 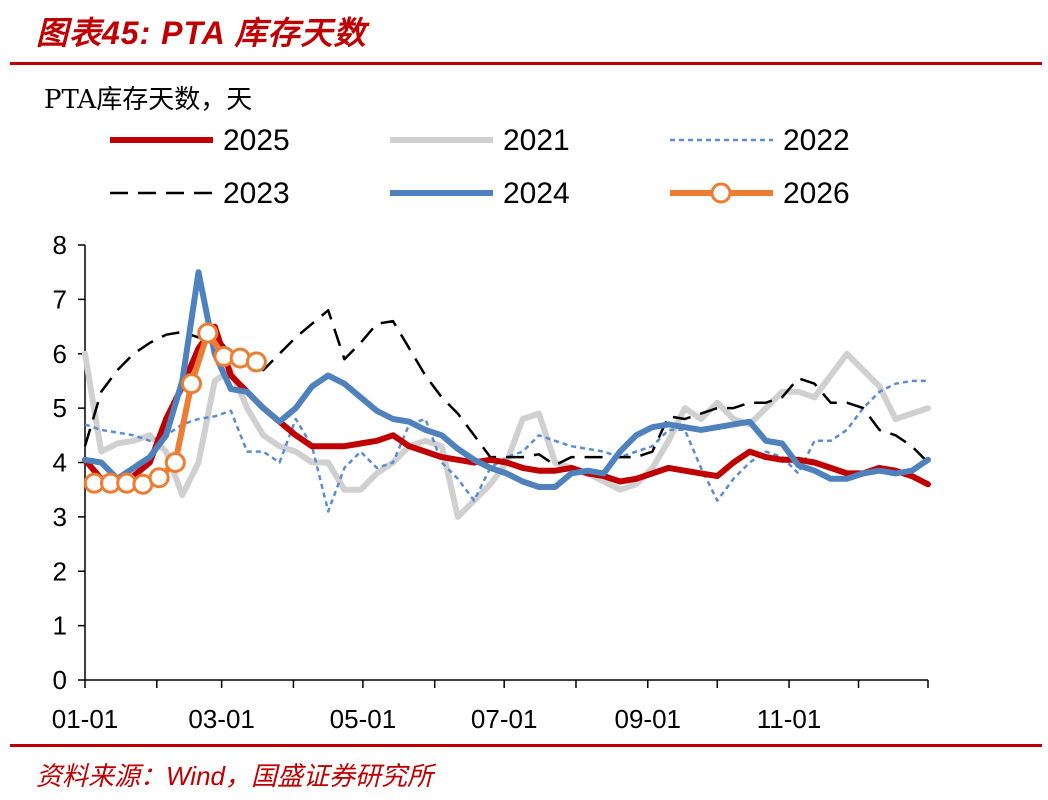 What do you see at coordinates (536, 140) in the screenshot?
I see `legend-label-2021: 2021` at bounding box center [536, 140].